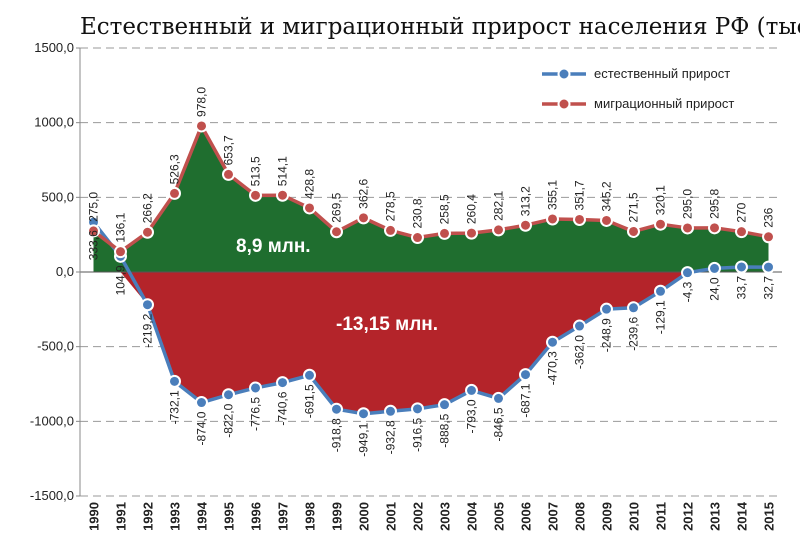  I want to click on data-label: 260,4, so click(472, 209).